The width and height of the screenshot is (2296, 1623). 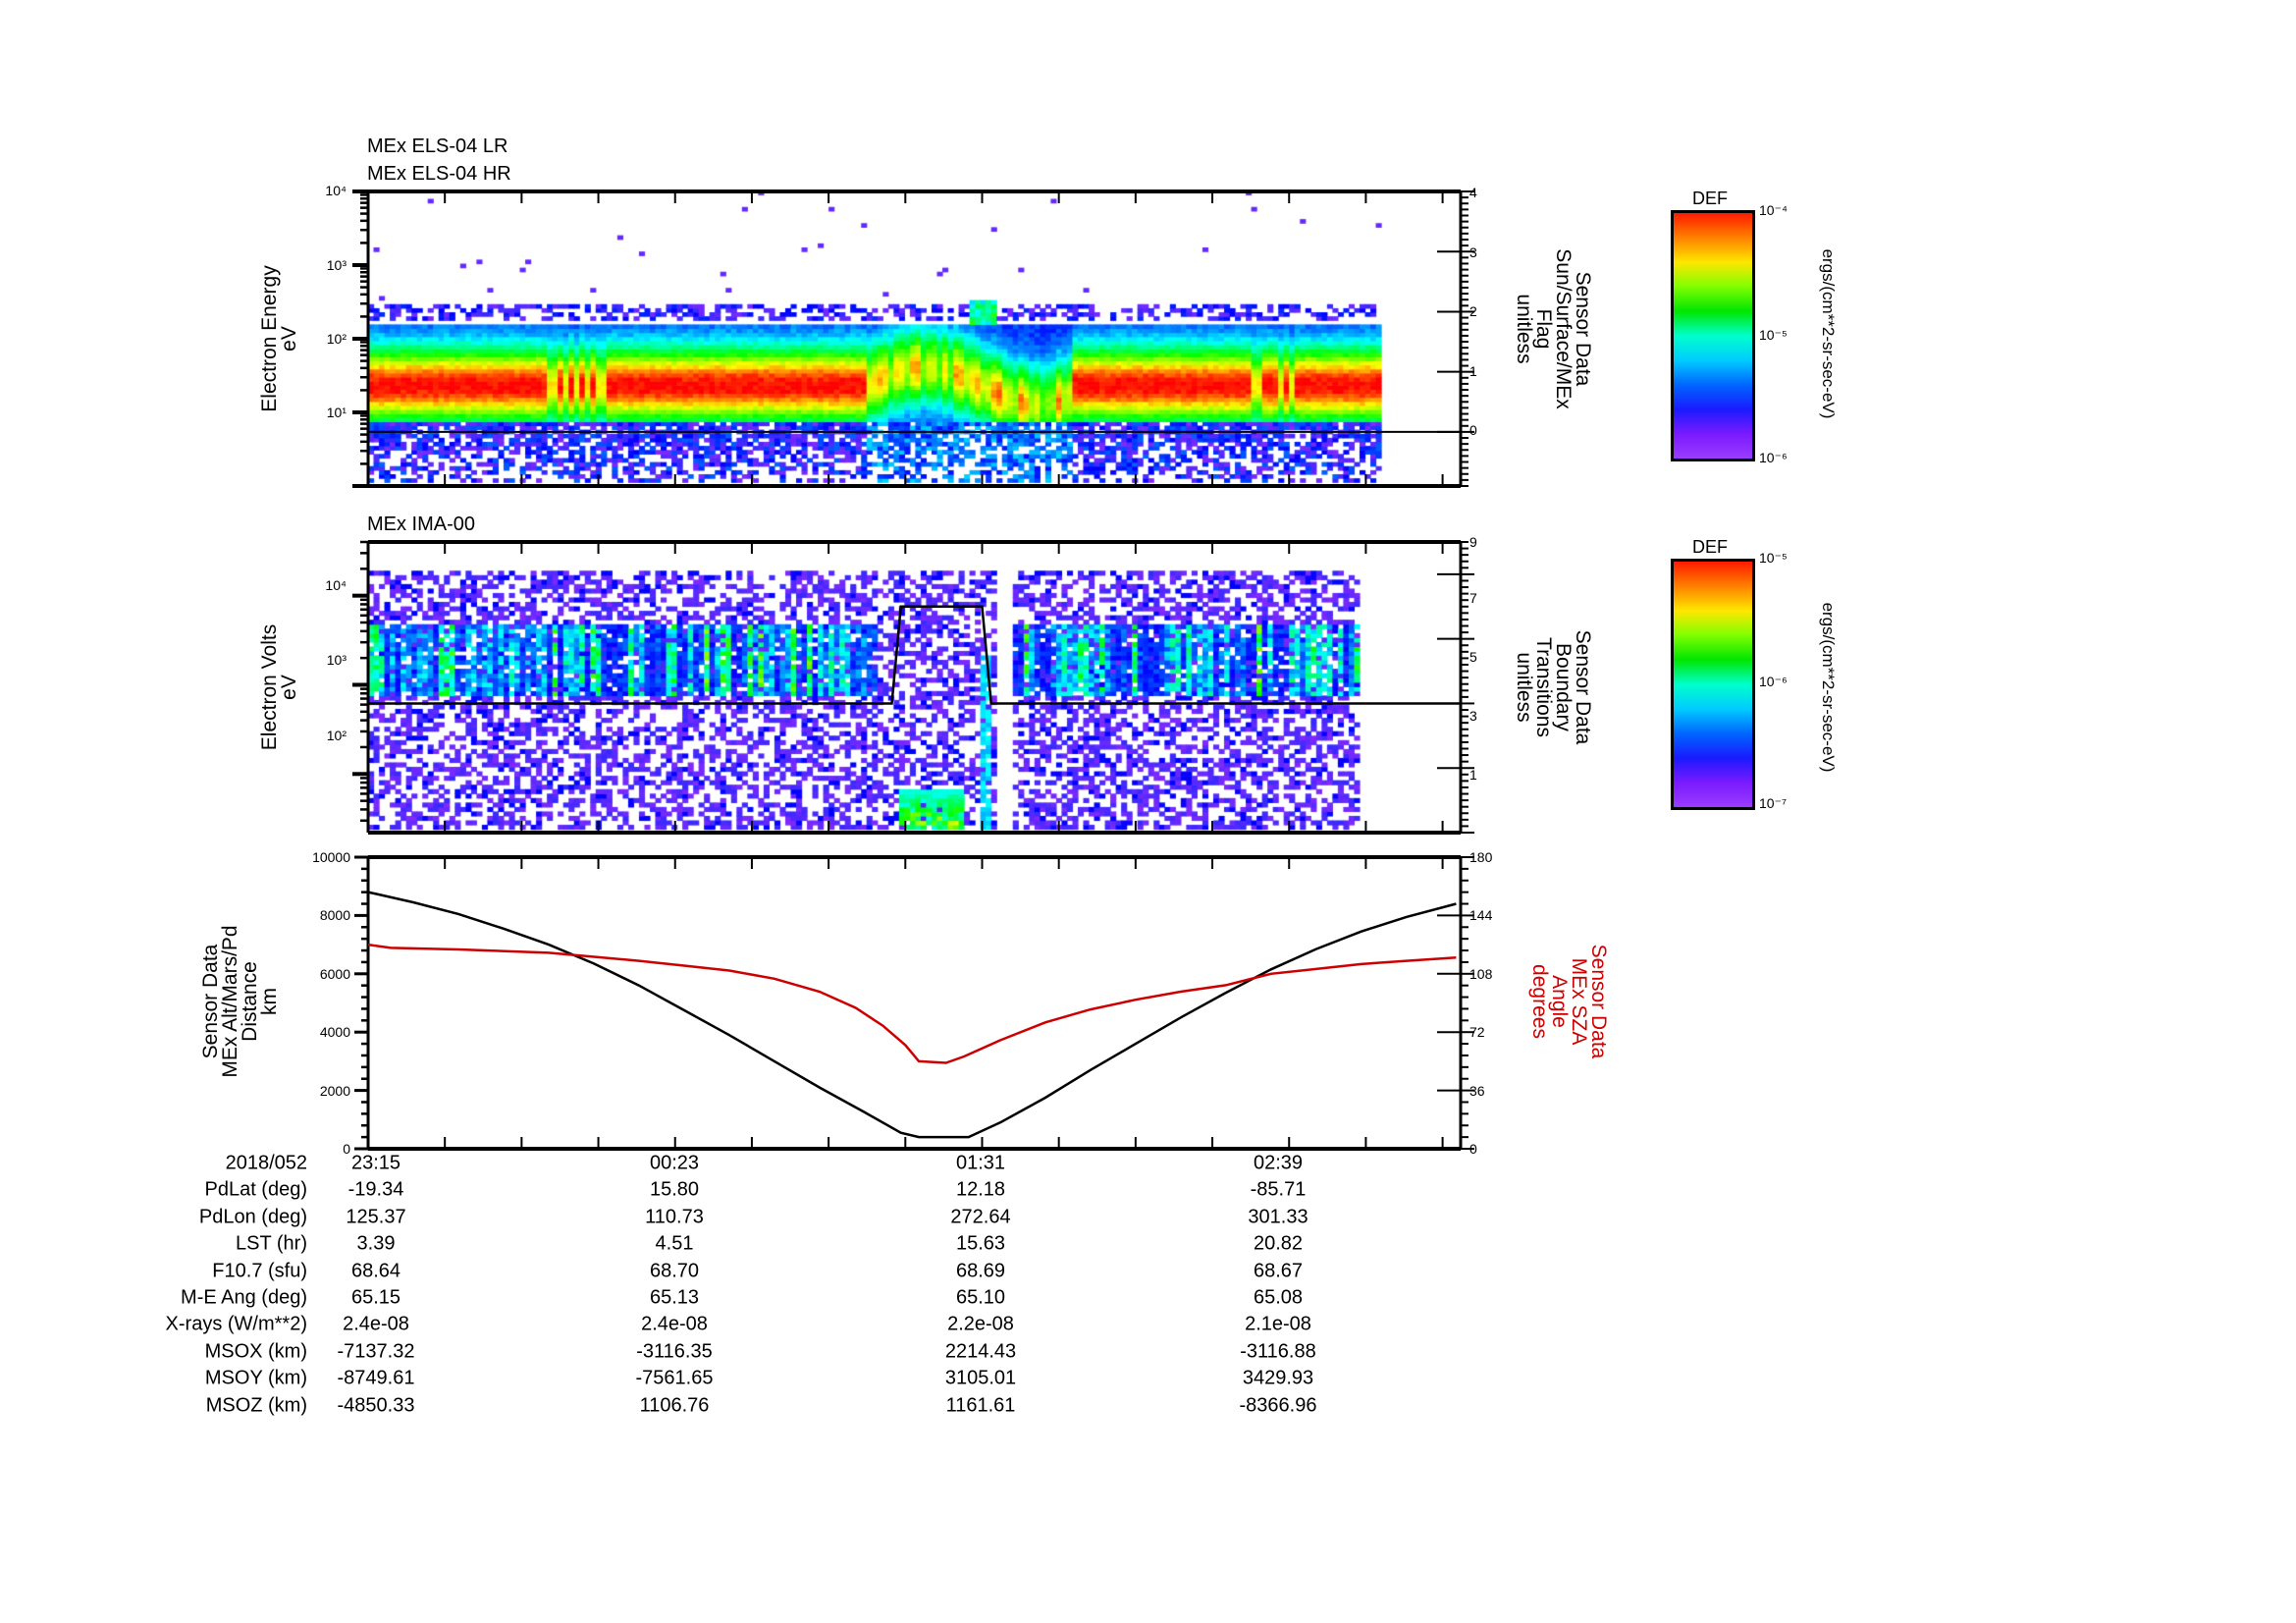 I want to click on els-colorbar-title: DEF, so click(x=1710, y=199).